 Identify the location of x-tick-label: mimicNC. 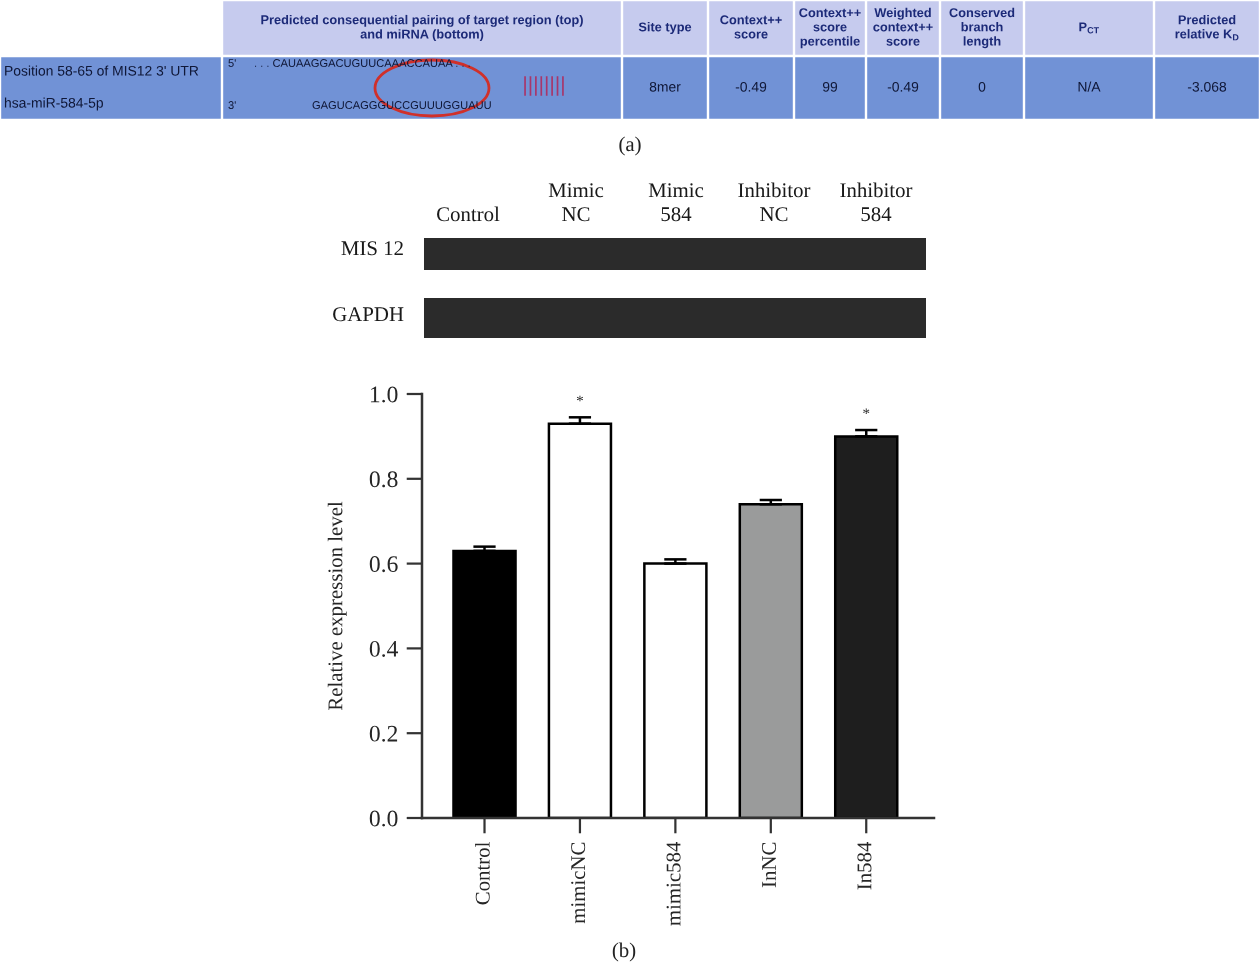
(578, 883).